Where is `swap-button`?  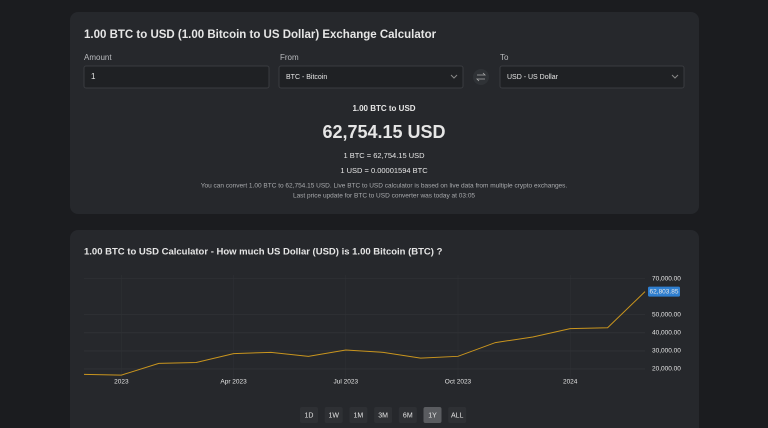 swap-button is located at coordinates (481, 77).